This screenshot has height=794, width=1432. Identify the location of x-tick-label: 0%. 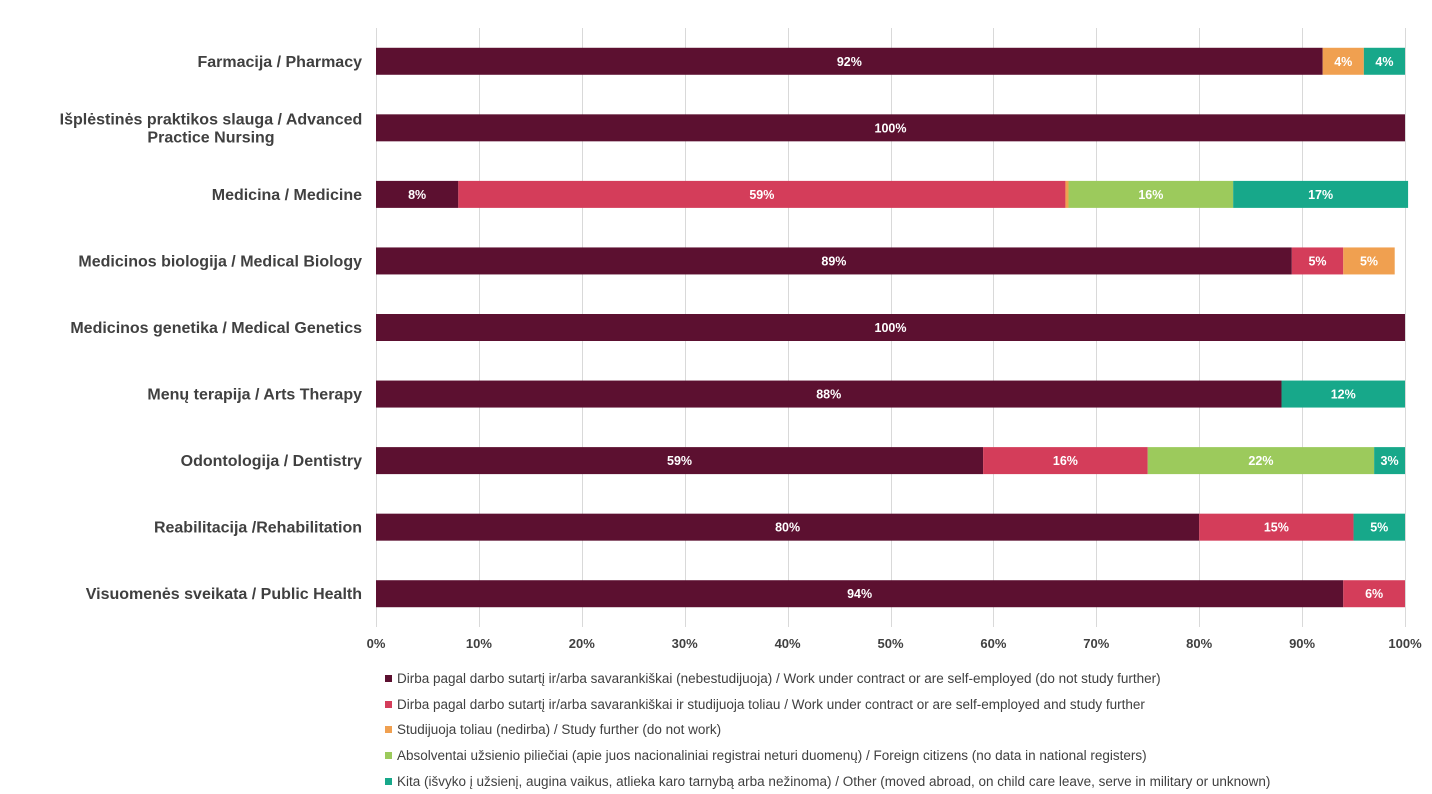
(376, 643).